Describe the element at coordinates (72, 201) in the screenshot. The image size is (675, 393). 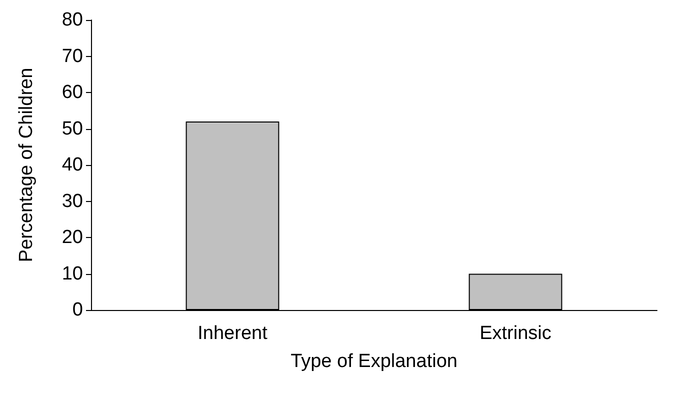
I see `y-tick-label: 30` at that location.